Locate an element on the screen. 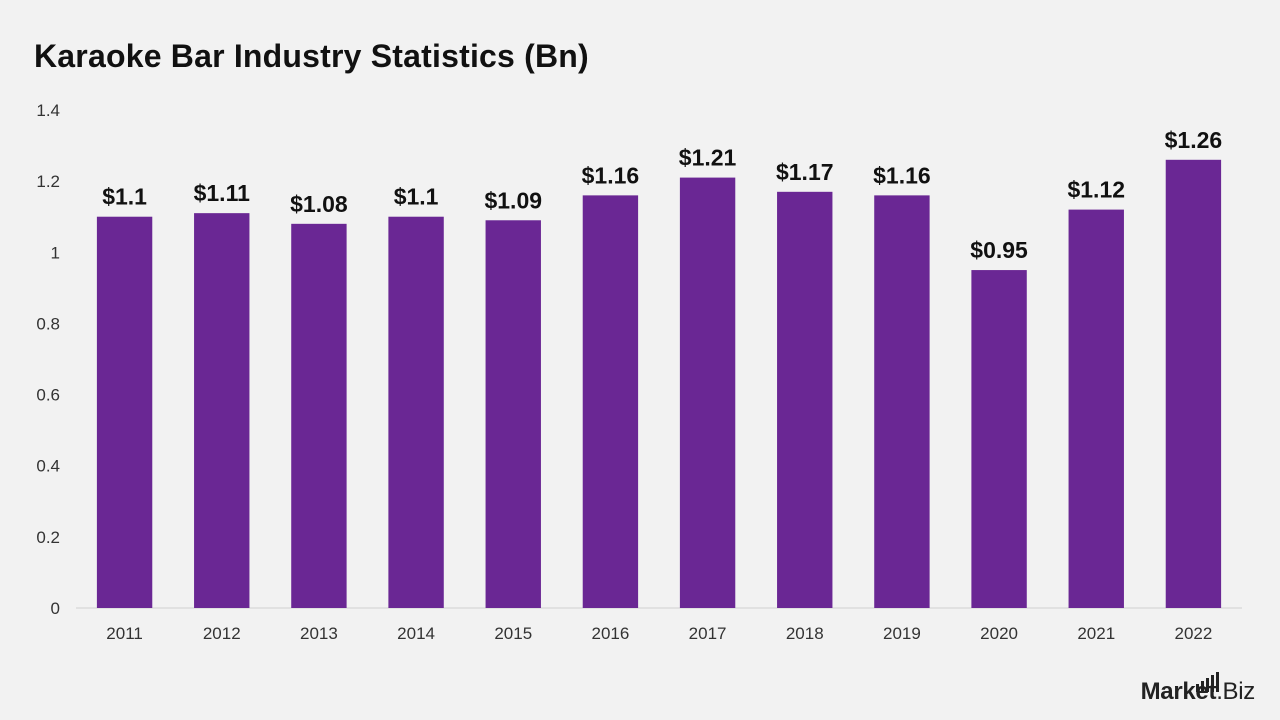 The width and height of the screenshot is (1280, 720). bar-2019 is located at coordinates (902, 401).